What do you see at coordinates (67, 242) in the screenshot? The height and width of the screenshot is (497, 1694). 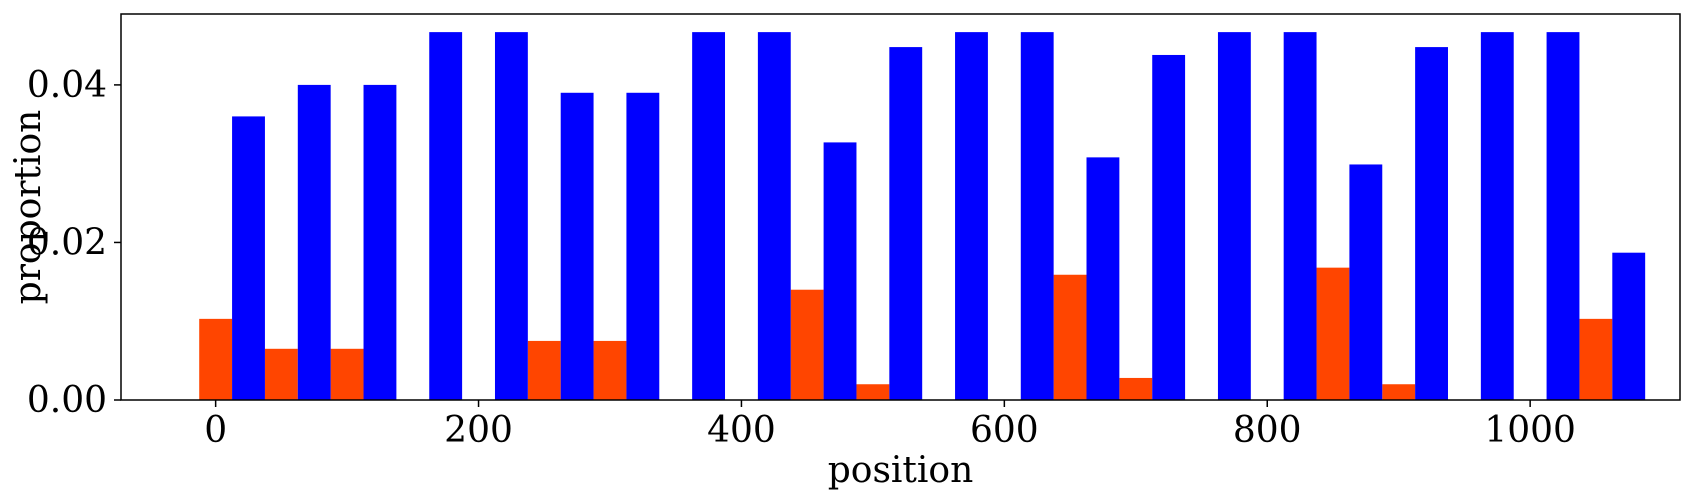 I see `y-tick-label: 0.02` at bounding box center [67, 242].